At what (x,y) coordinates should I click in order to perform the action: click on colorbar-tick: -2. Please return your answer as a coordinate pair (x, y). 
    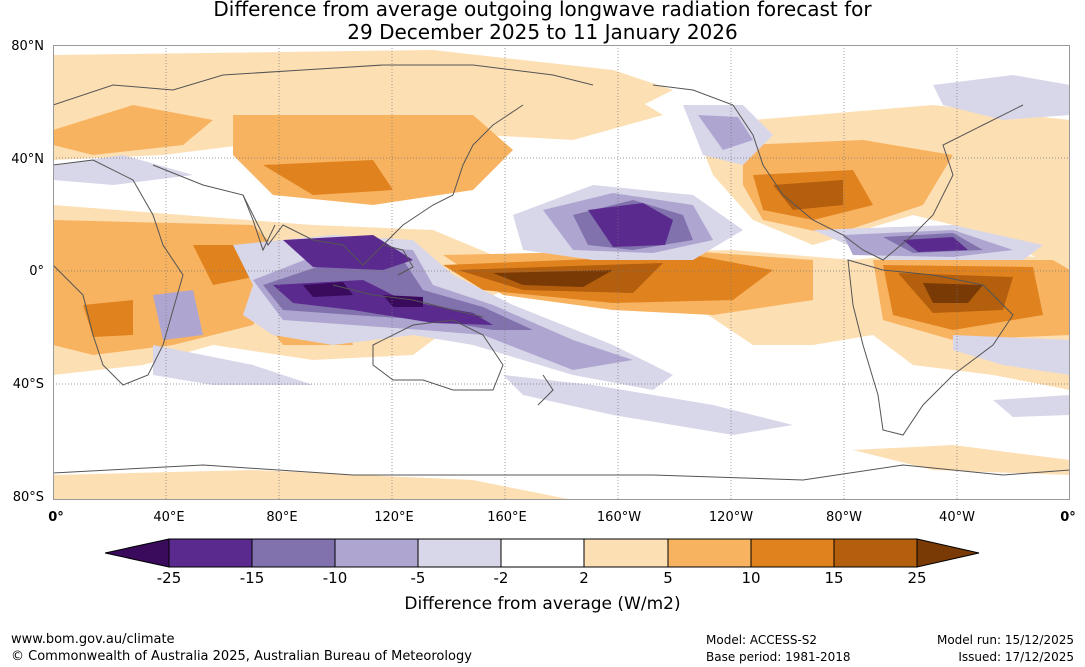
    Looking at the image, I should click on (501, 578).